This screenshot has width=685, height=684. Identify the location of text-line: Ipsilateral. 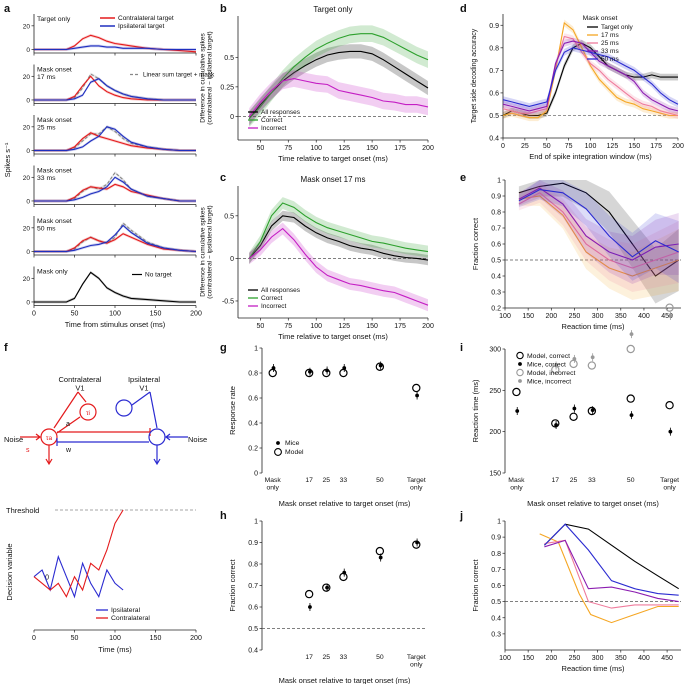
(144, 379).